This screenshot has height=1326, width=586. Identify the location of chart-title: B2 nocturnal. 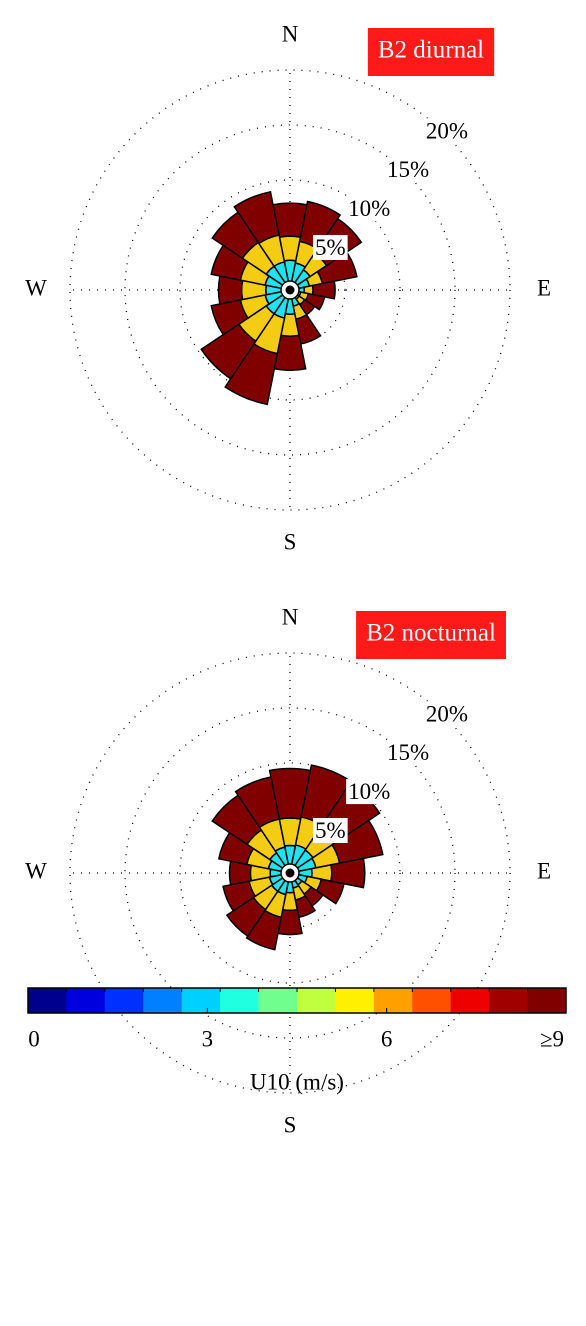
(431, 633).